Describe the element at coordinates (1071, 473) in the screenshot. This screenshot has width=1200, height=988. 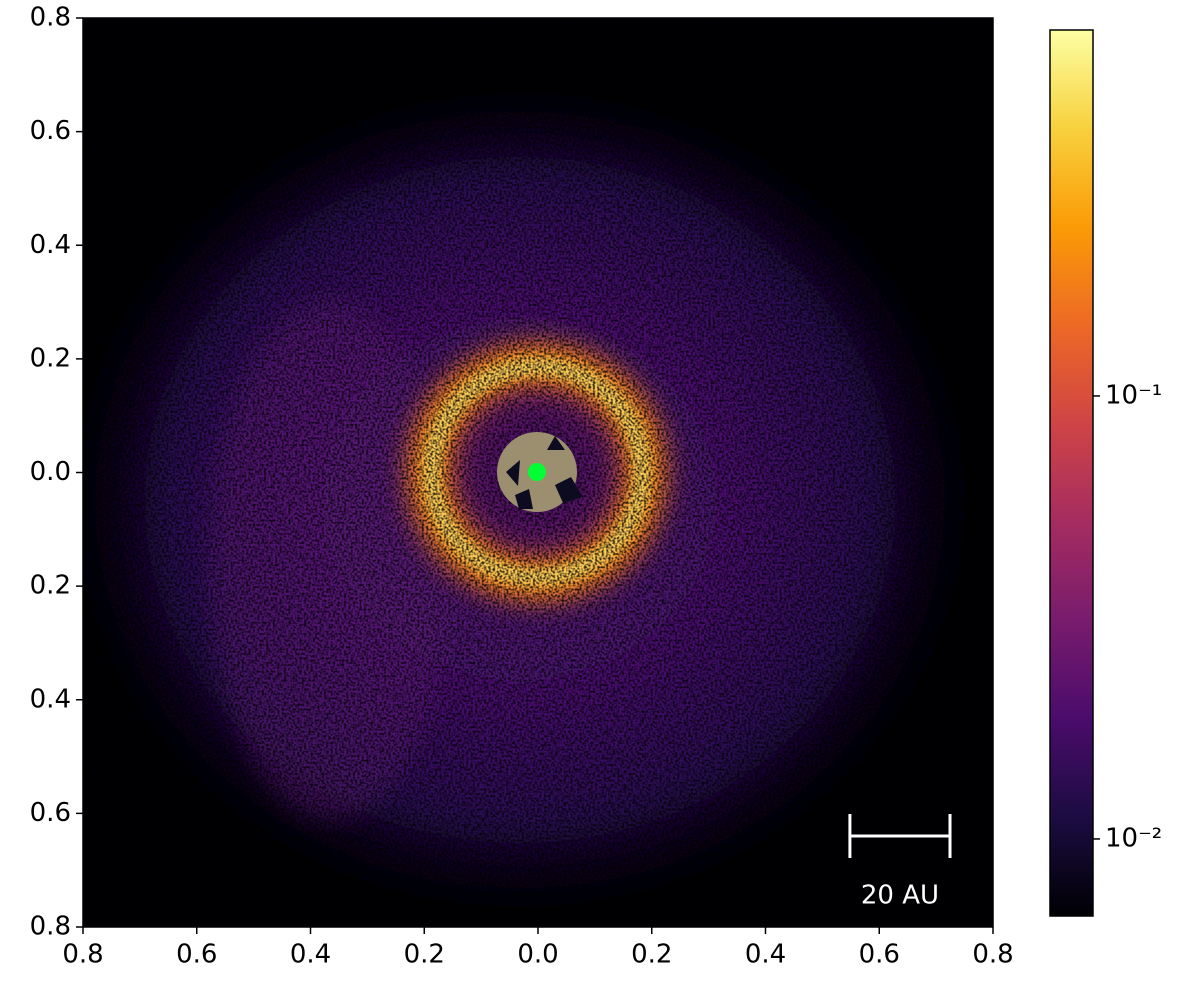
I see `colorbar` at that location.